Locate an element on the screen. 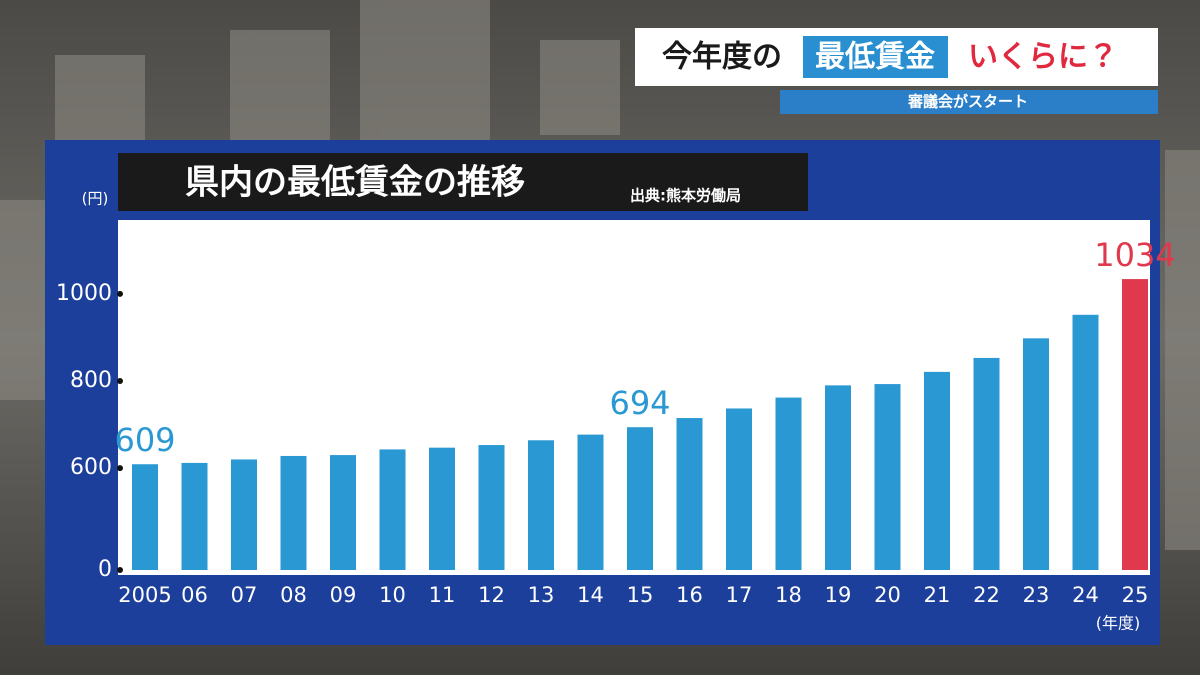  headline-lead: 今年度の is located at coordinates (722, 57).